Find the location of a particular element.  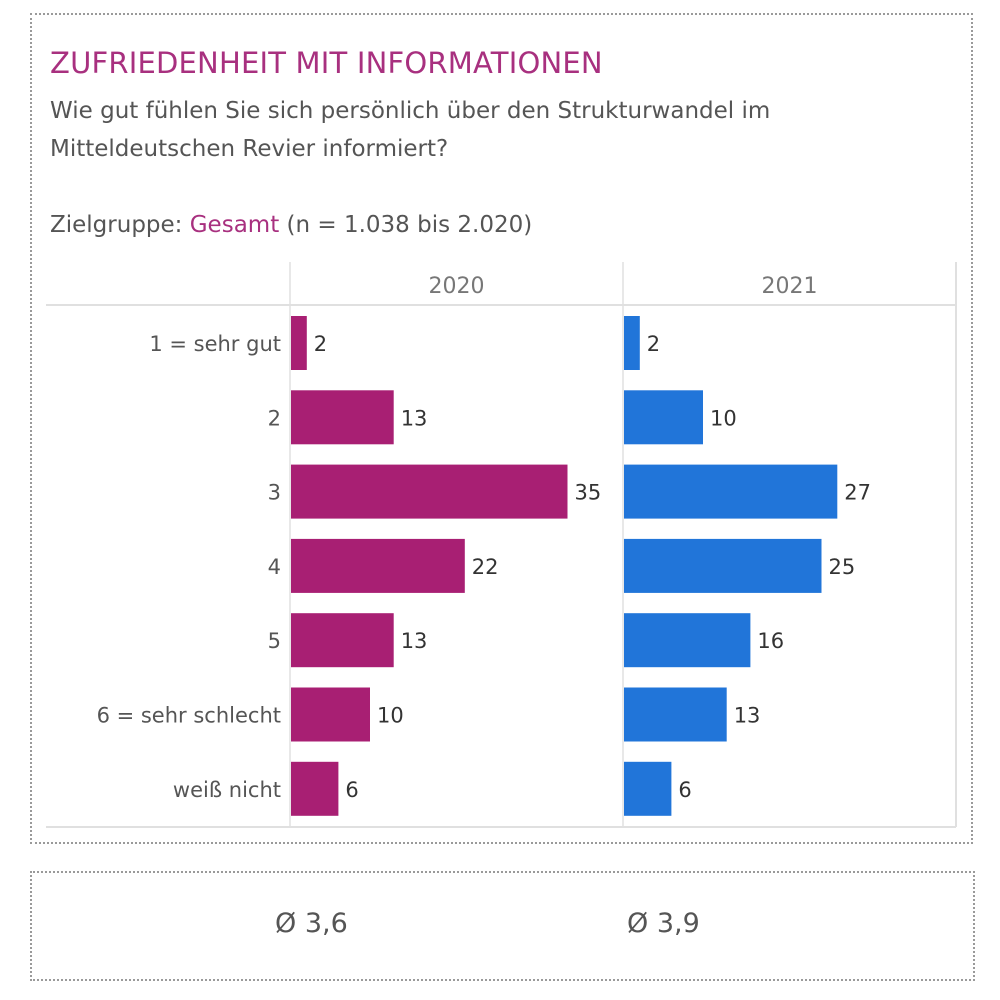

category-label: 2 is located at coordinates (274, 418).